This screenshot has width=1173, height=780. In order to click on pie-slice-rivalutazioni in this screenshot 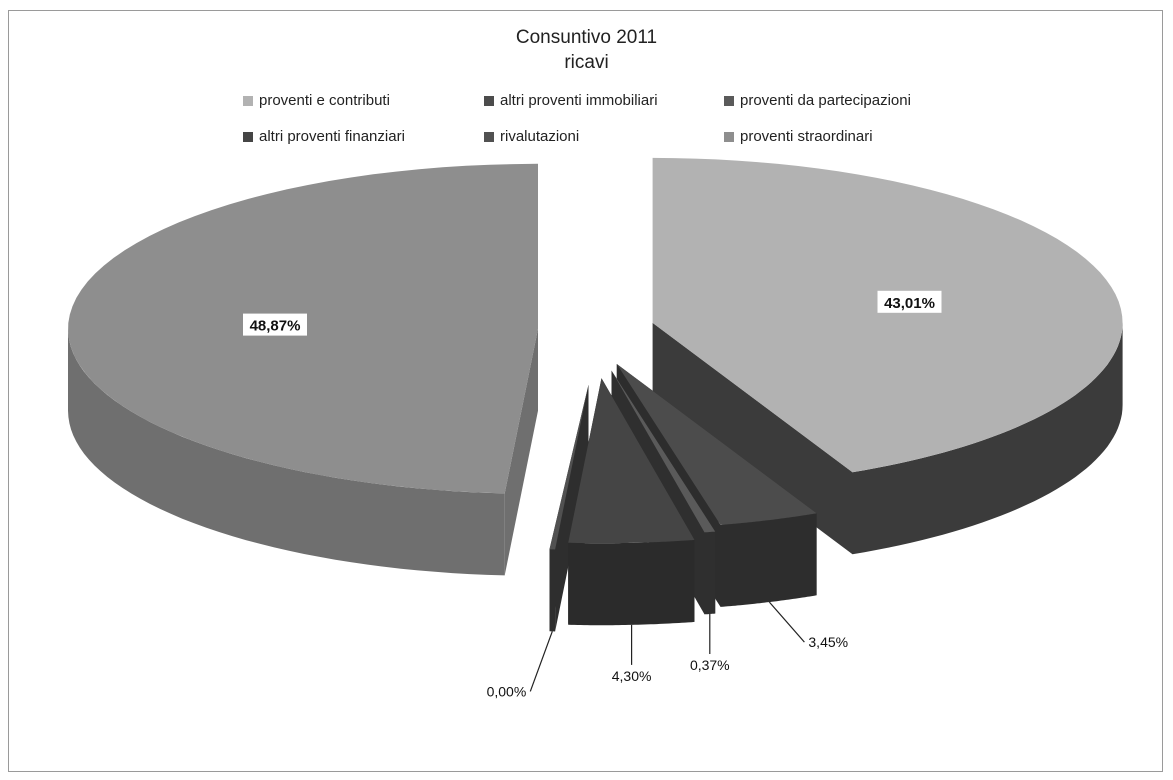, I will do `click(569, 508)`.